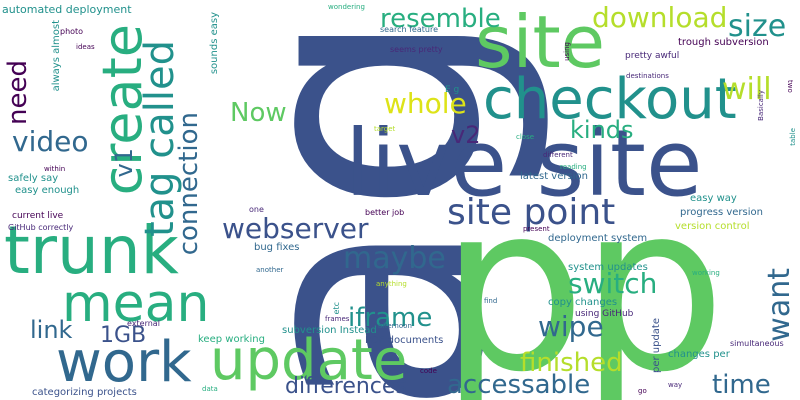 The height and width of the screenshot is (400, 800). What do you see at coordinates (567, 51) in the screenshot?
I see `cloud-word: using` at bounding box center [567, 51].